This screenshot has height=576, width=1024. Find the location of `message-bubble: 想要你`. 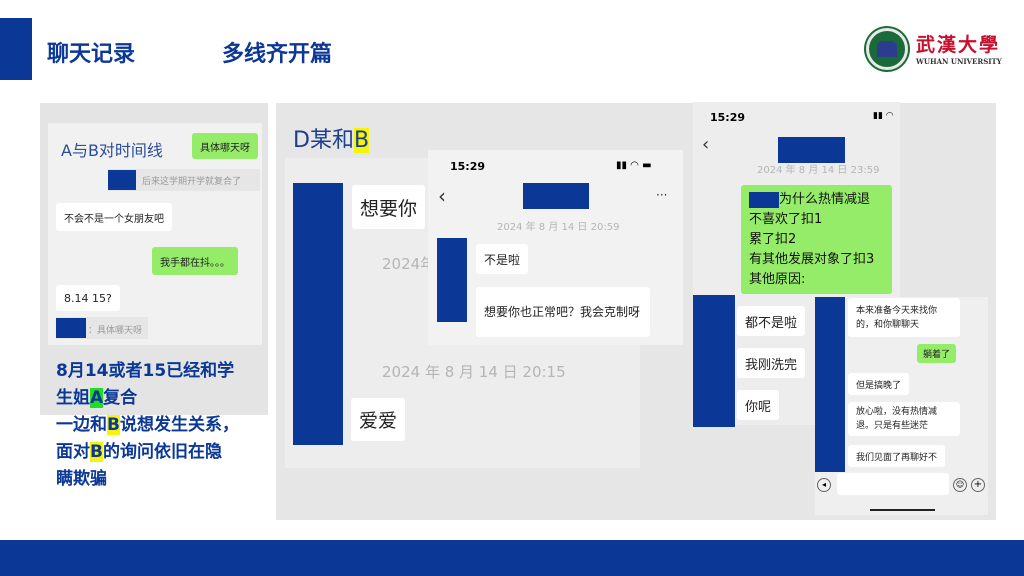

message-bubble: 想要你 is located at coordinates (389, 207).